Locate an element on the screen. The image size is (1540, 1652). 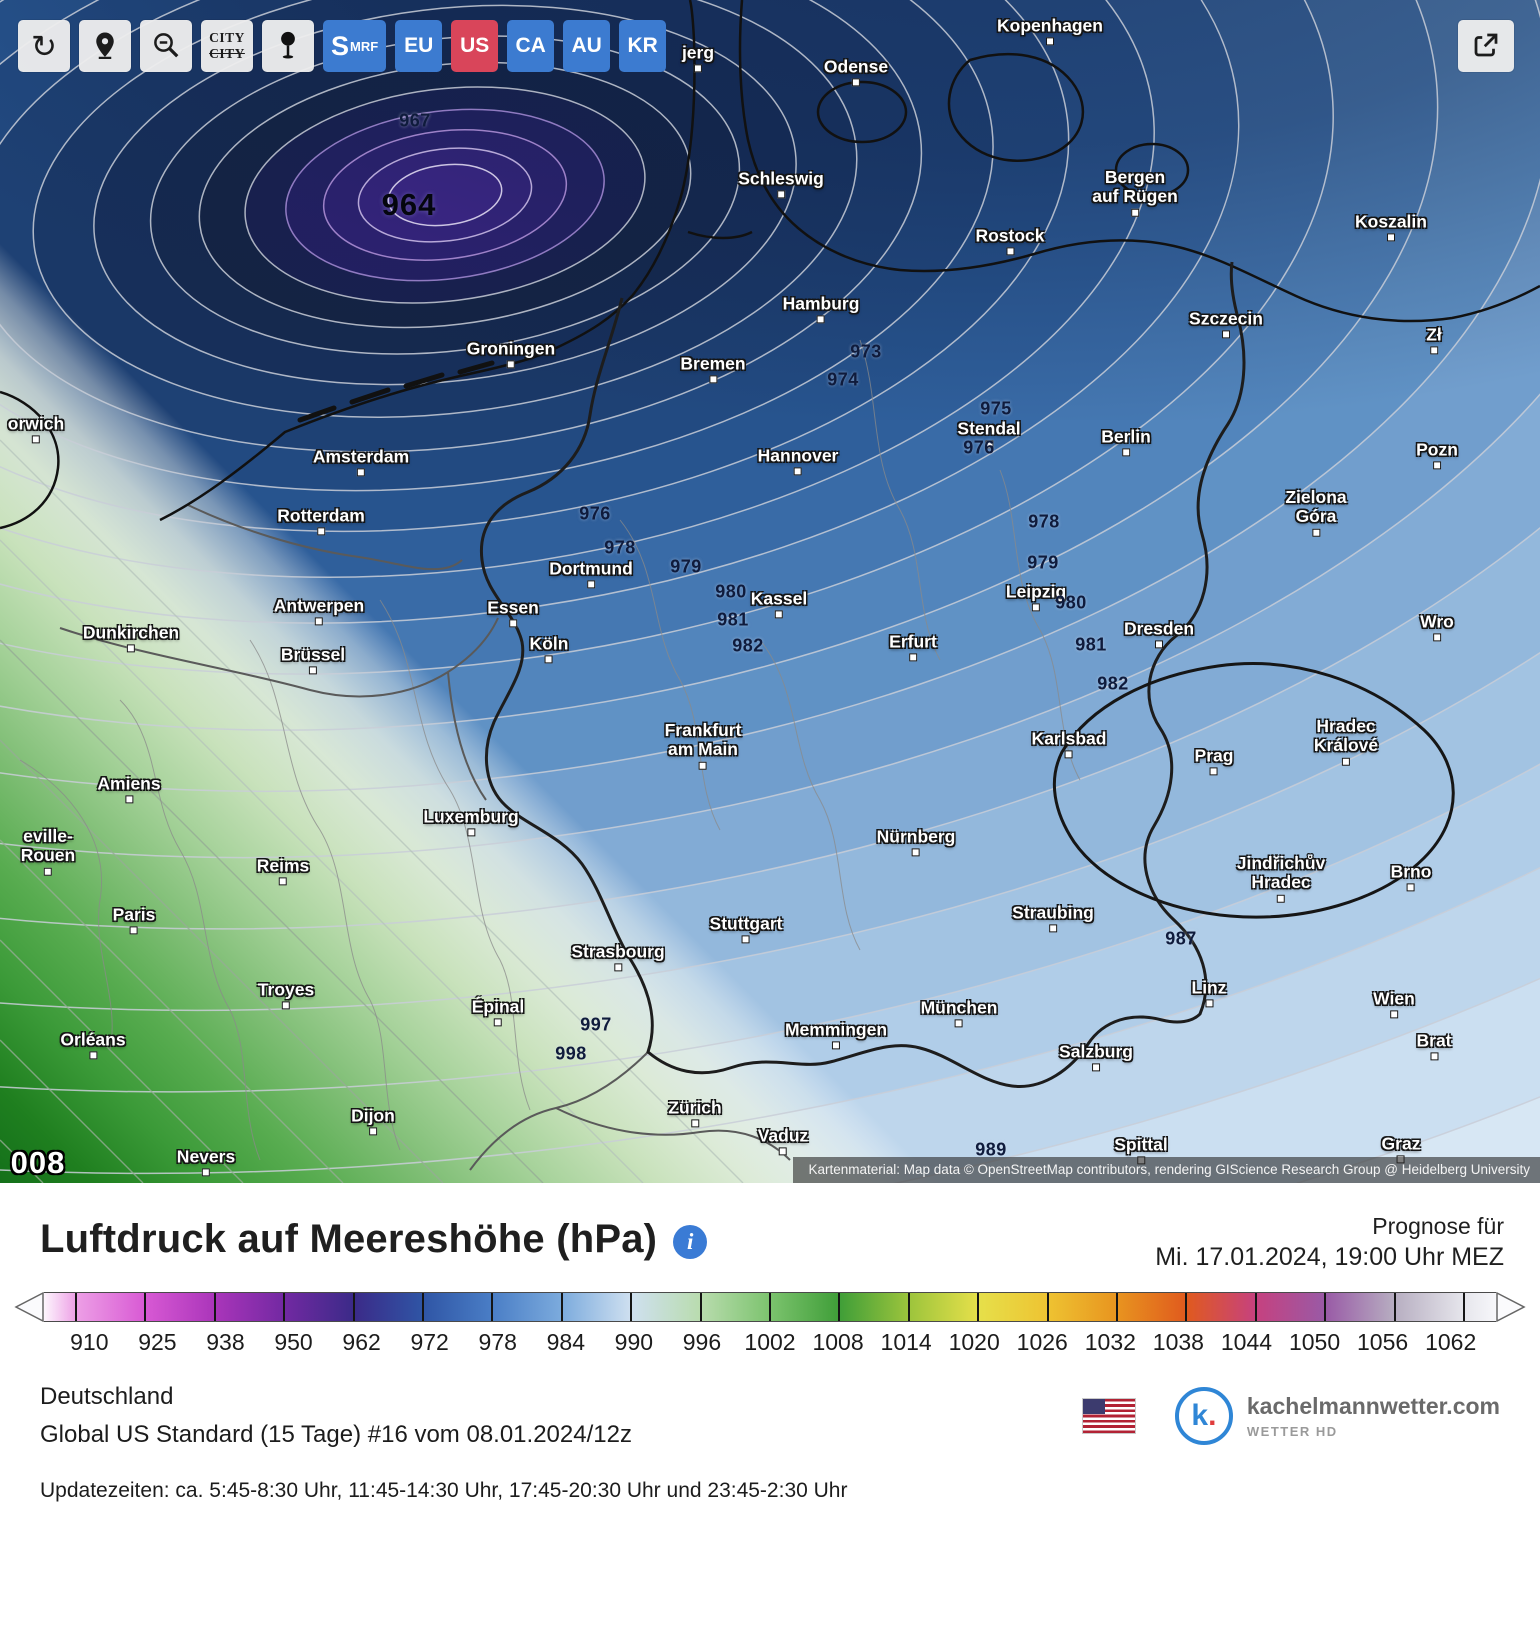
brand-logo: k. kachelmannwetter.com WETTER HD is located at coordinates (1337, 1416).